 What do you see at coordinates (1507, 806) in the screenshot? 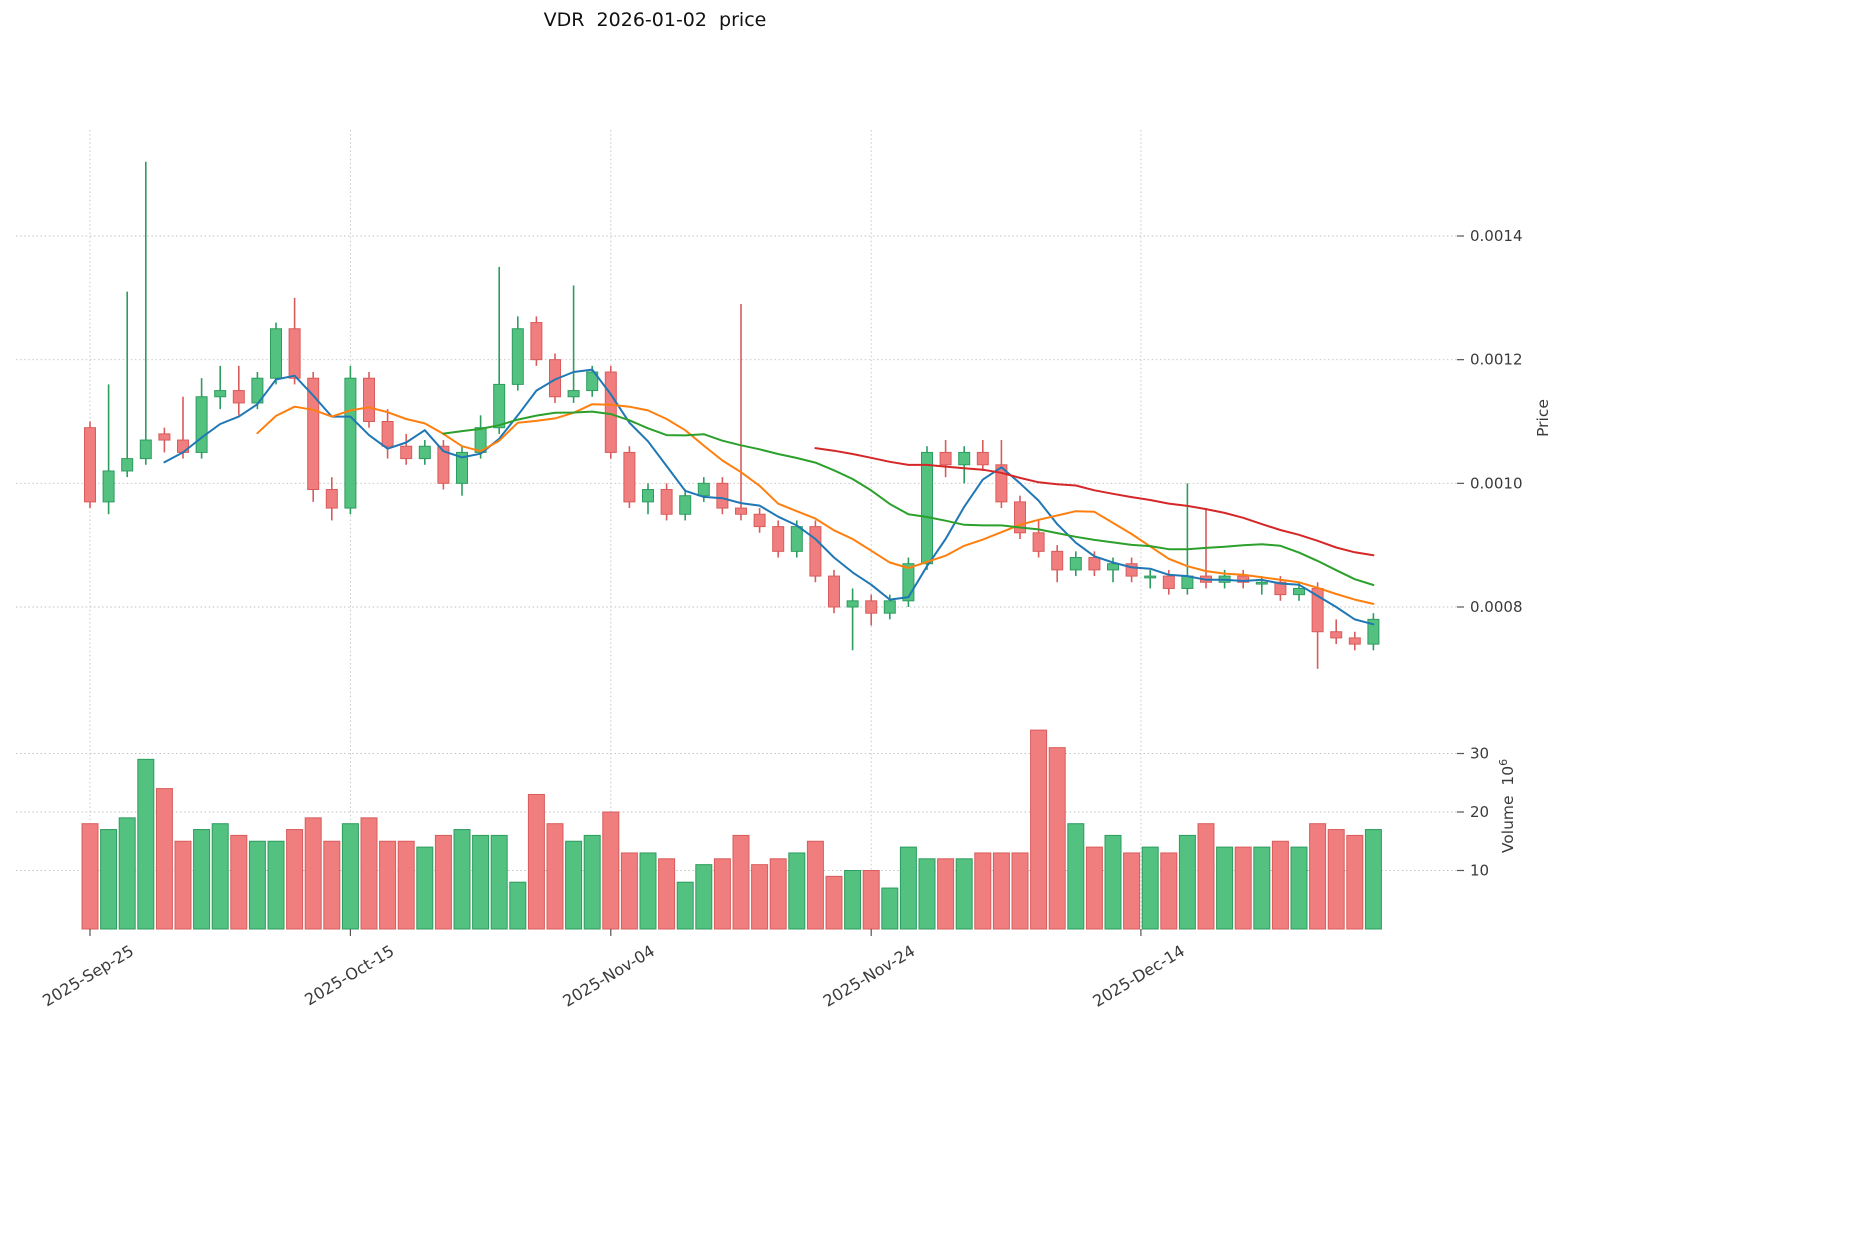
I see `volume-axis-label: Volume 106` at bounding box center [1507, 806].